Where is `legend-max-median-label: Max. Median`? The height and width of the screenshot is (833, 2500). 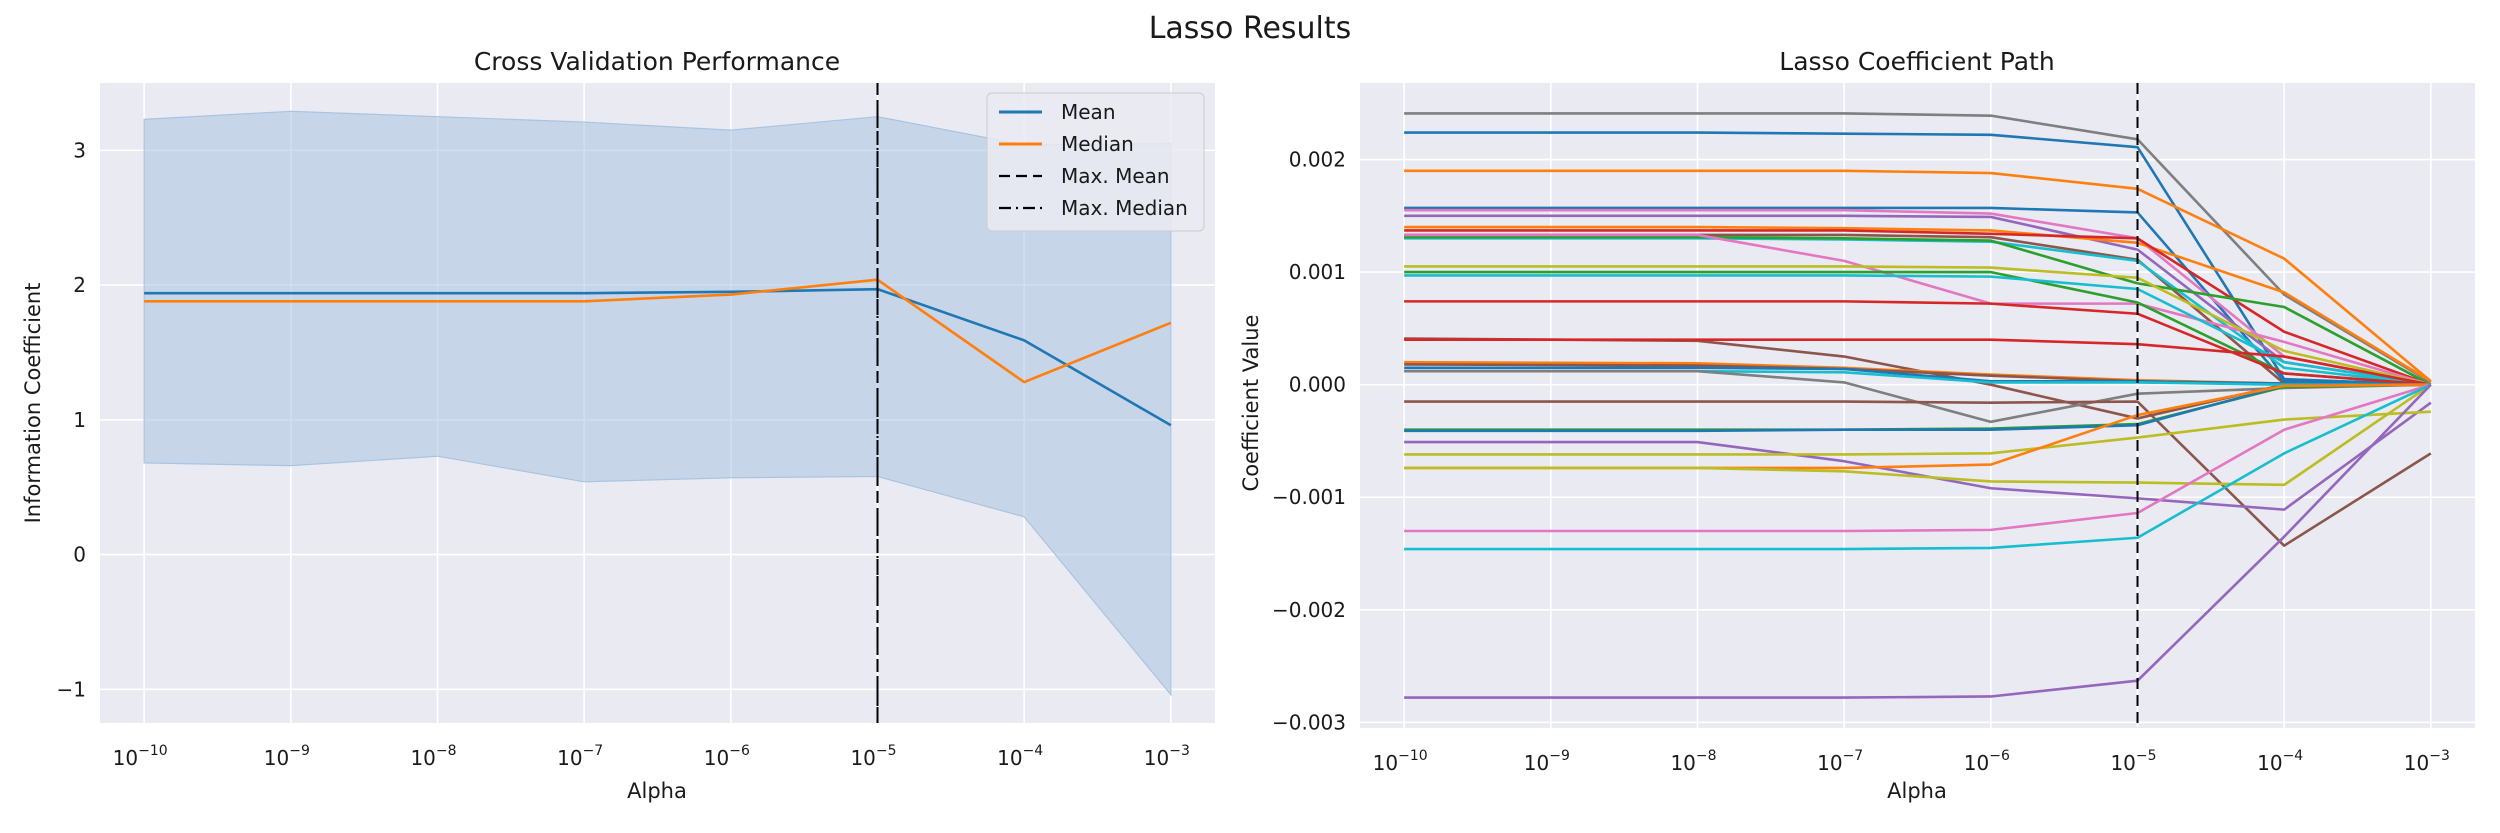
legend-max-median-label: Max. Median is located at coordinates (1124, 208).